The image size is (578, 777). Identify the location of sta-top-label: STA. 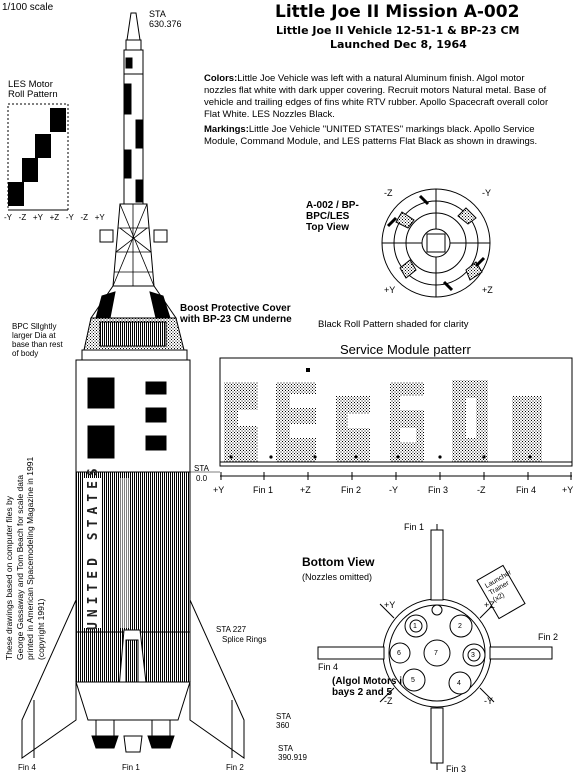
(157, 14).